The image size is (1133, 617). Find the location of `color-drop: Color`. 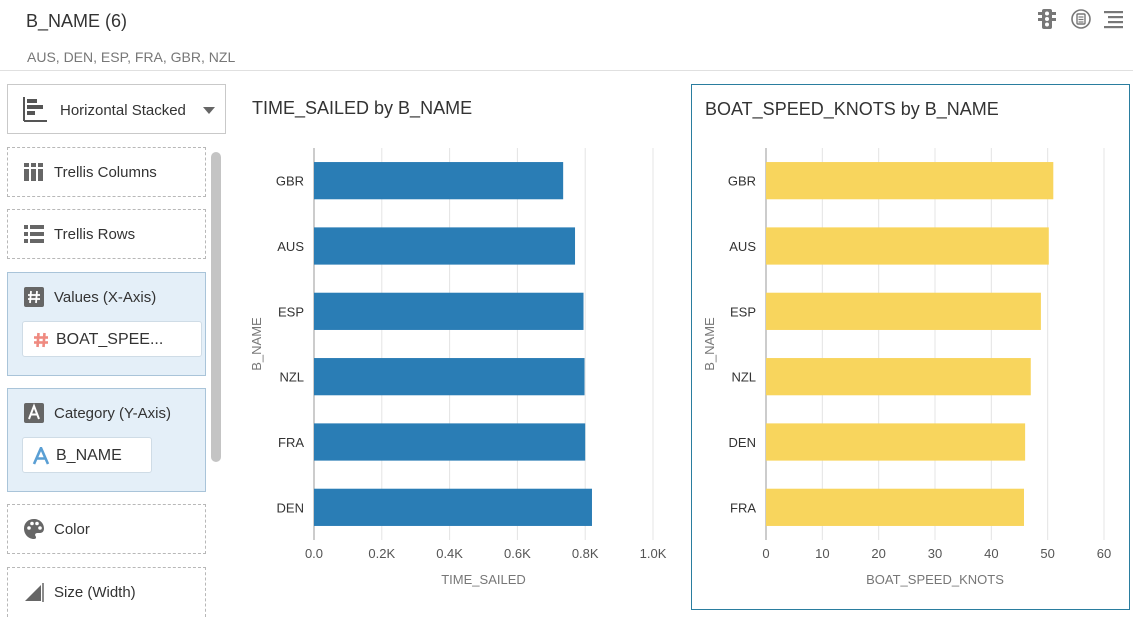

color-drop: Color is located at coordinates (106, 529).